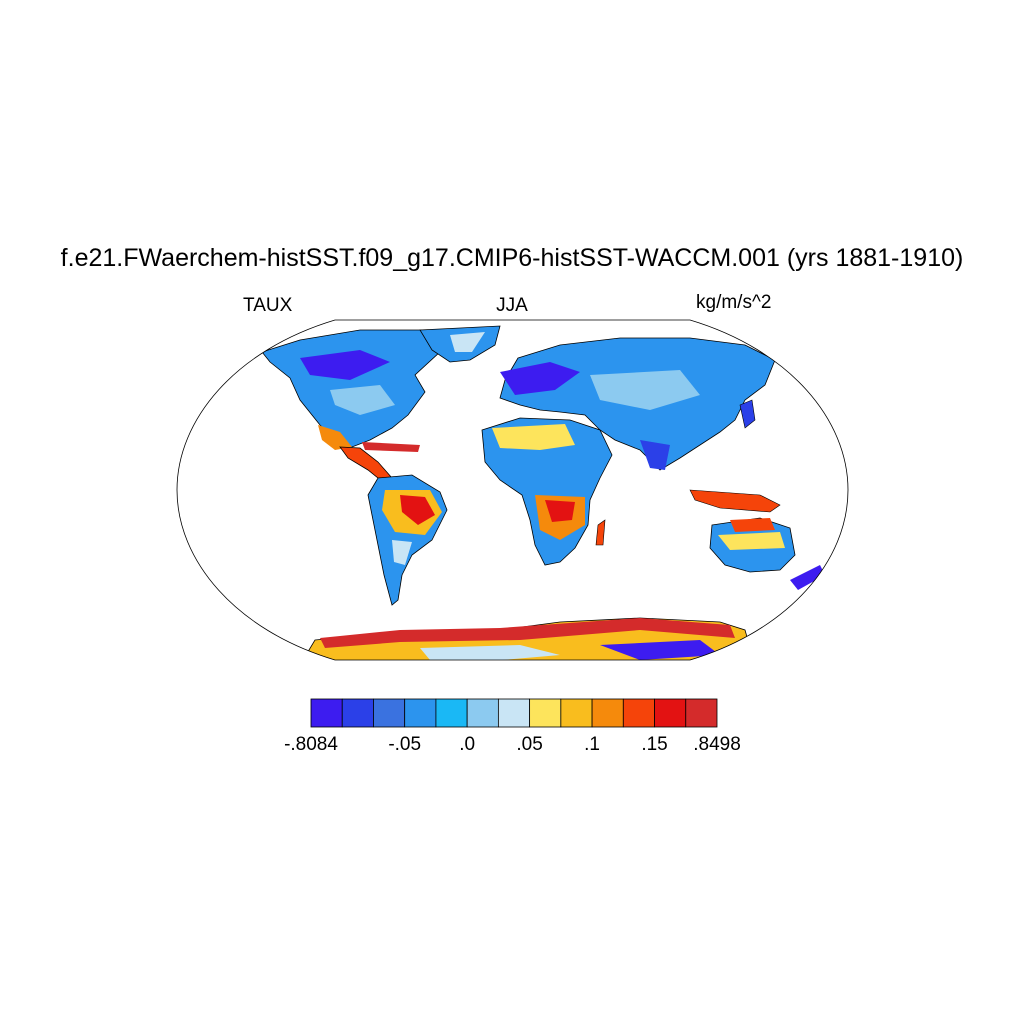 Image resolution: width=1024 pixels, height=1024 pixels. Describe the element at coordinates (405, 744) in the screenshot. I see `colorbar-tick-label: -.05` at that location.